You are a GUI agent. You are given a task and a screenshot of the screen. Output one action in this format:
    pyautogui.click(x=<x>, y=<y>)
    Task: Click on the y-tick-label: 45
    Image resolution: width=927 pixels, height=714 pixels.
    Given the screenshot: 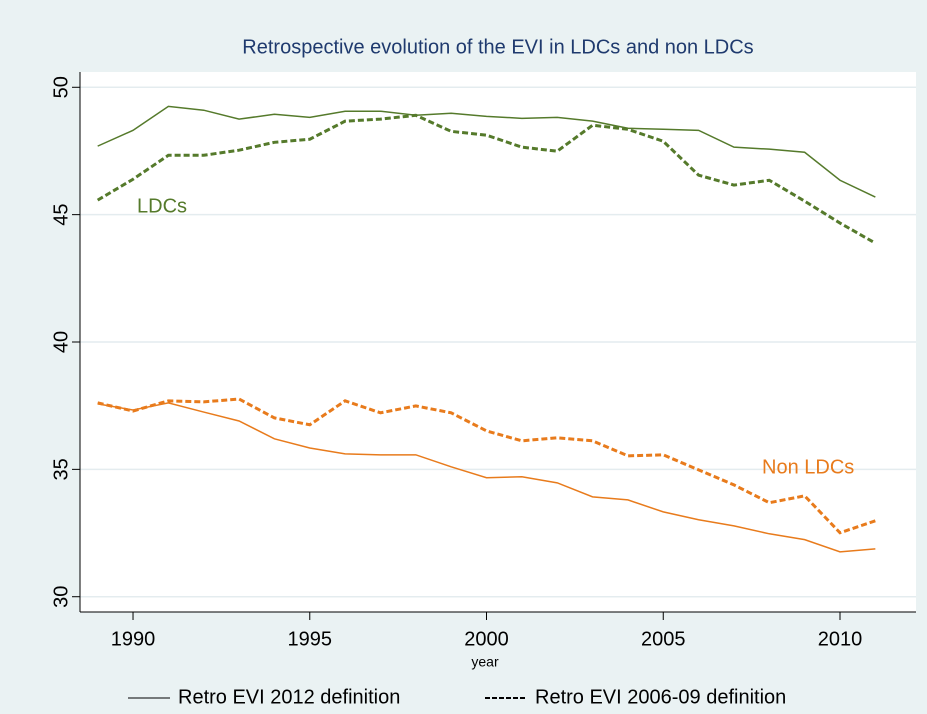 What is the action you would take?
    pyautogui.click(x=61, y=215)
    